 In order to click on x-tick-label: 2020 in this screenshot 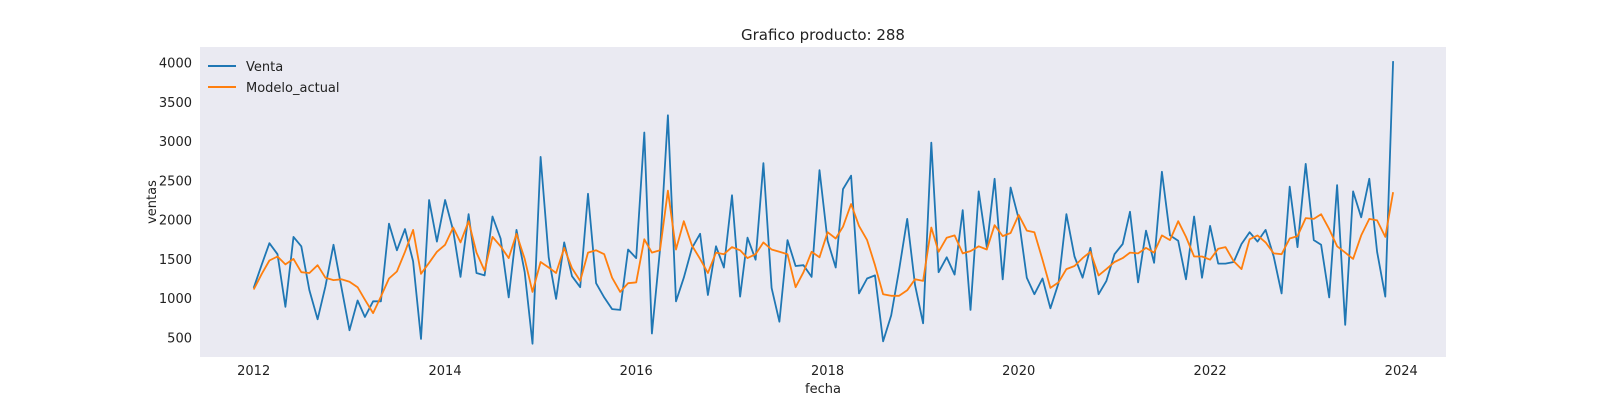, I will do `click(1018, 371)`.